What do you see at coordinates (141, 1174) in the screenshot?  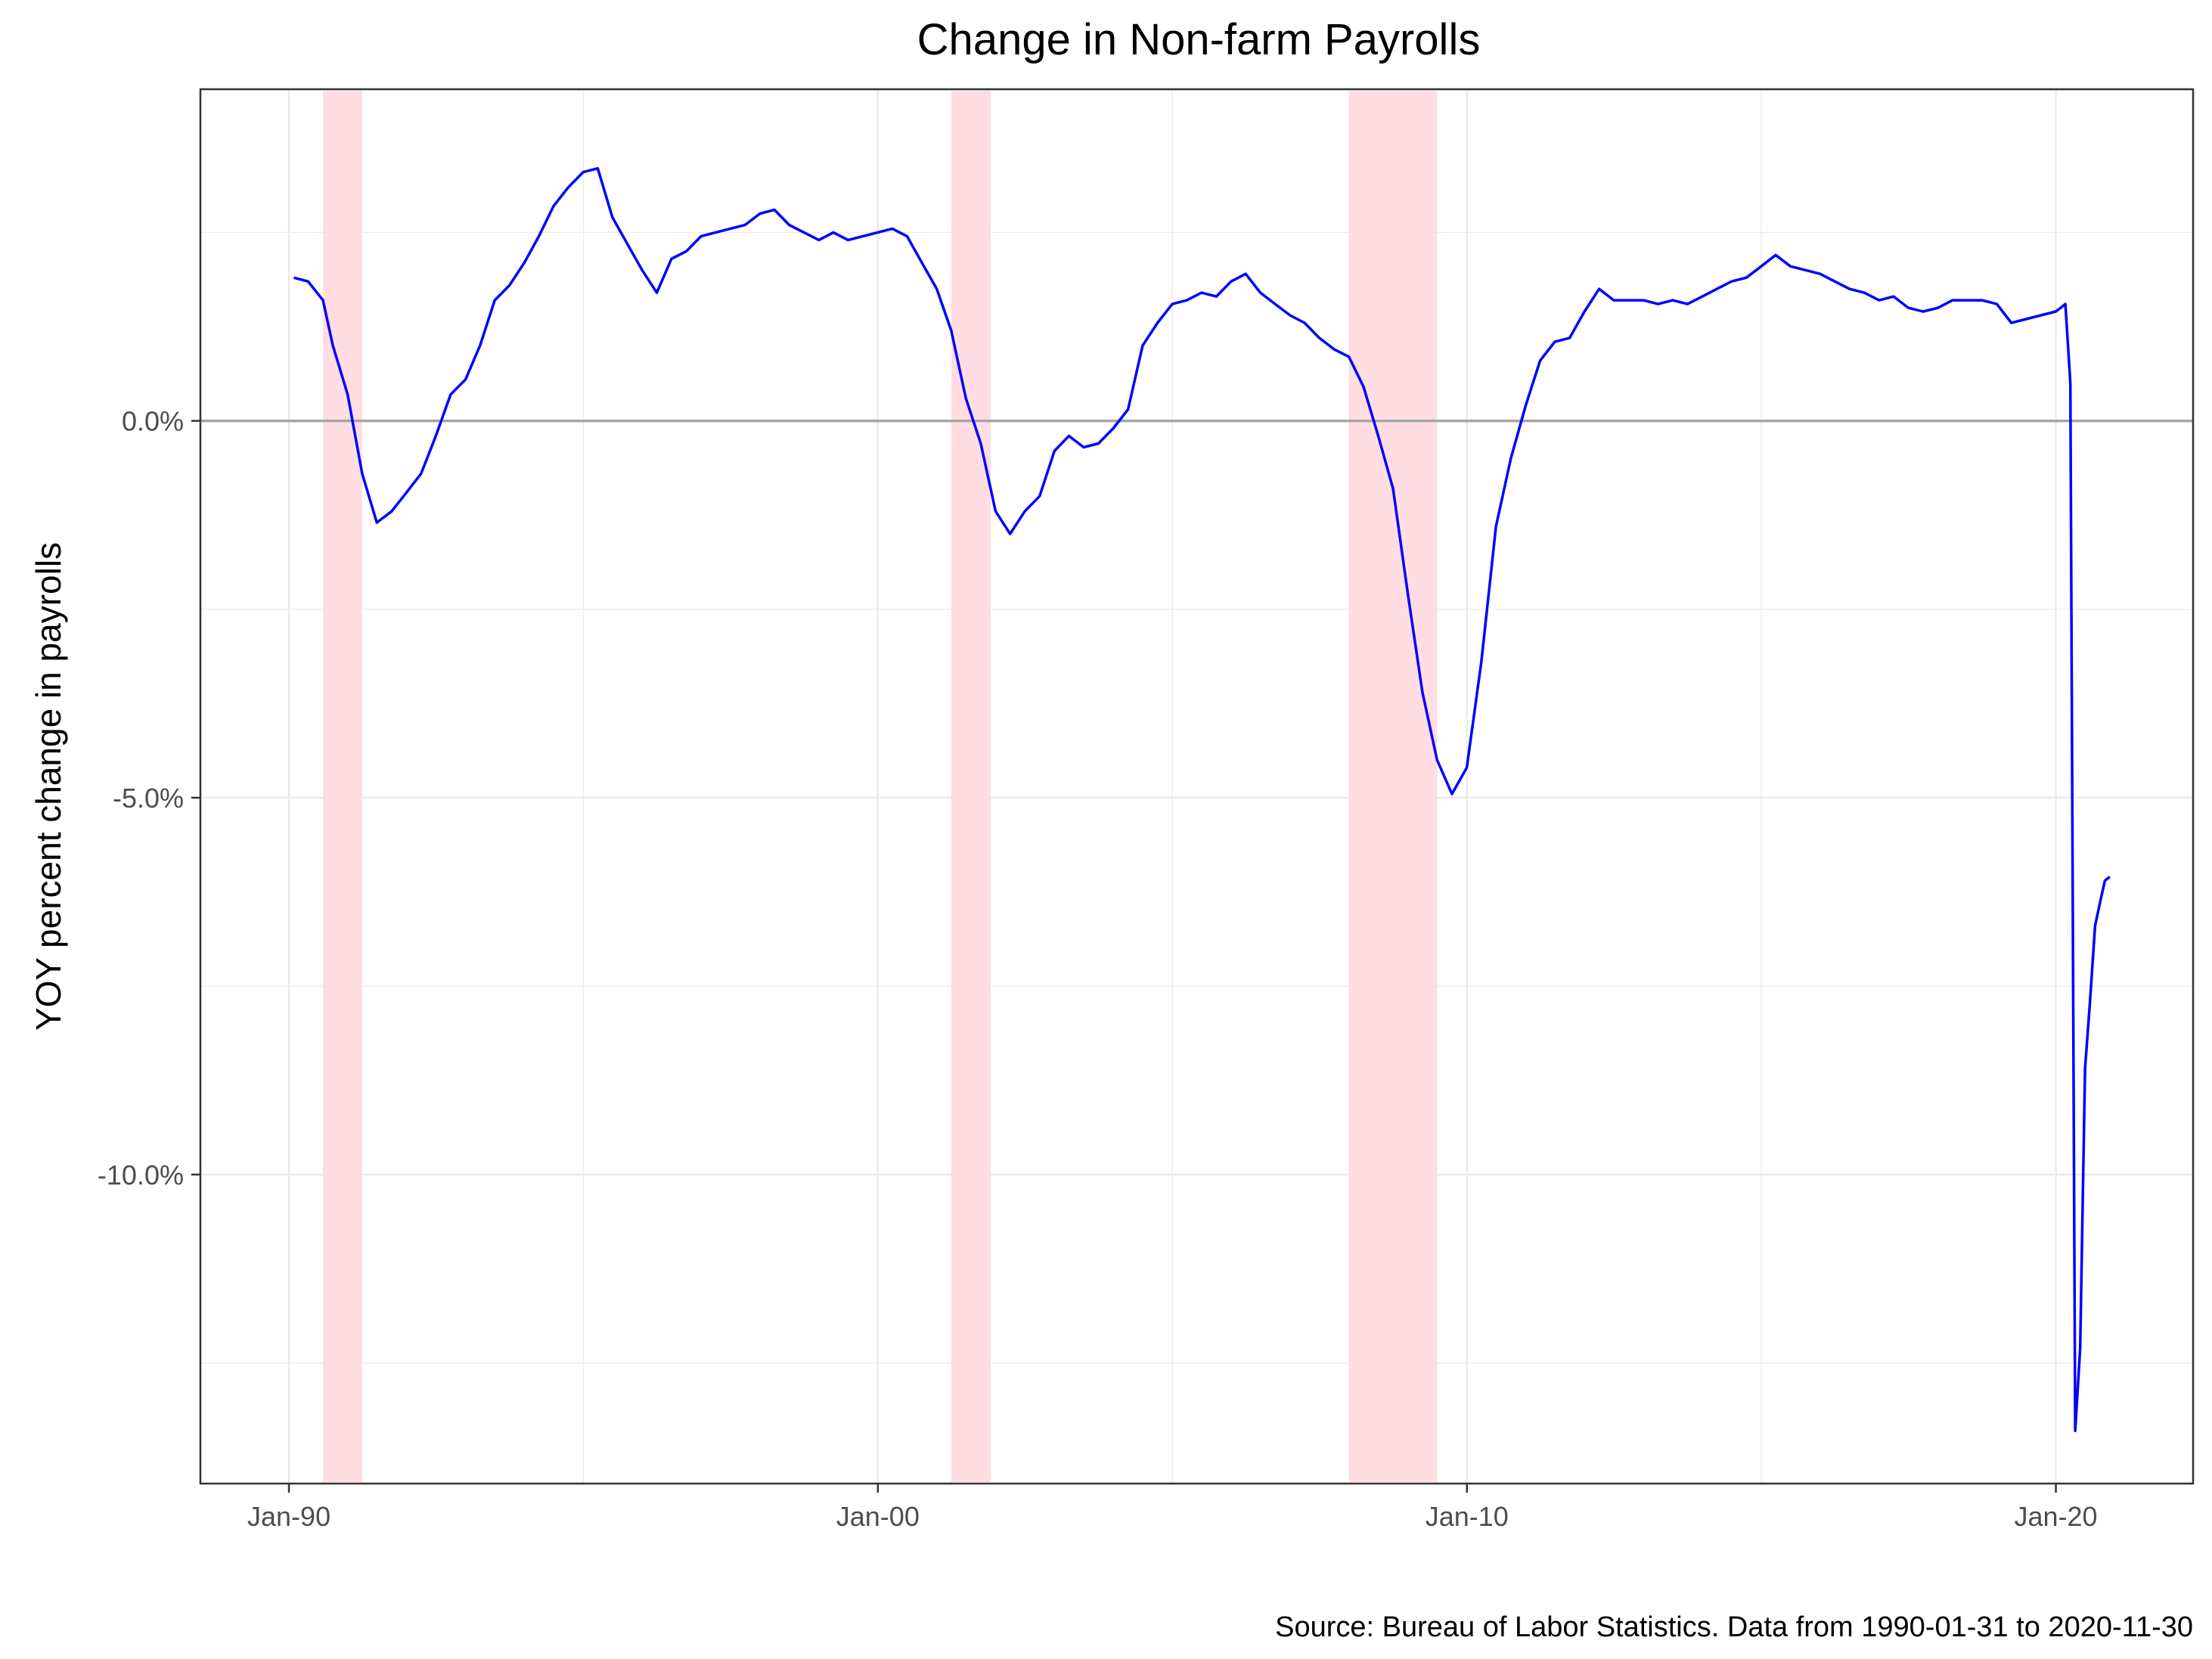 I see `y-tick-label: -10.0%` at bounding box center [141, 1174].